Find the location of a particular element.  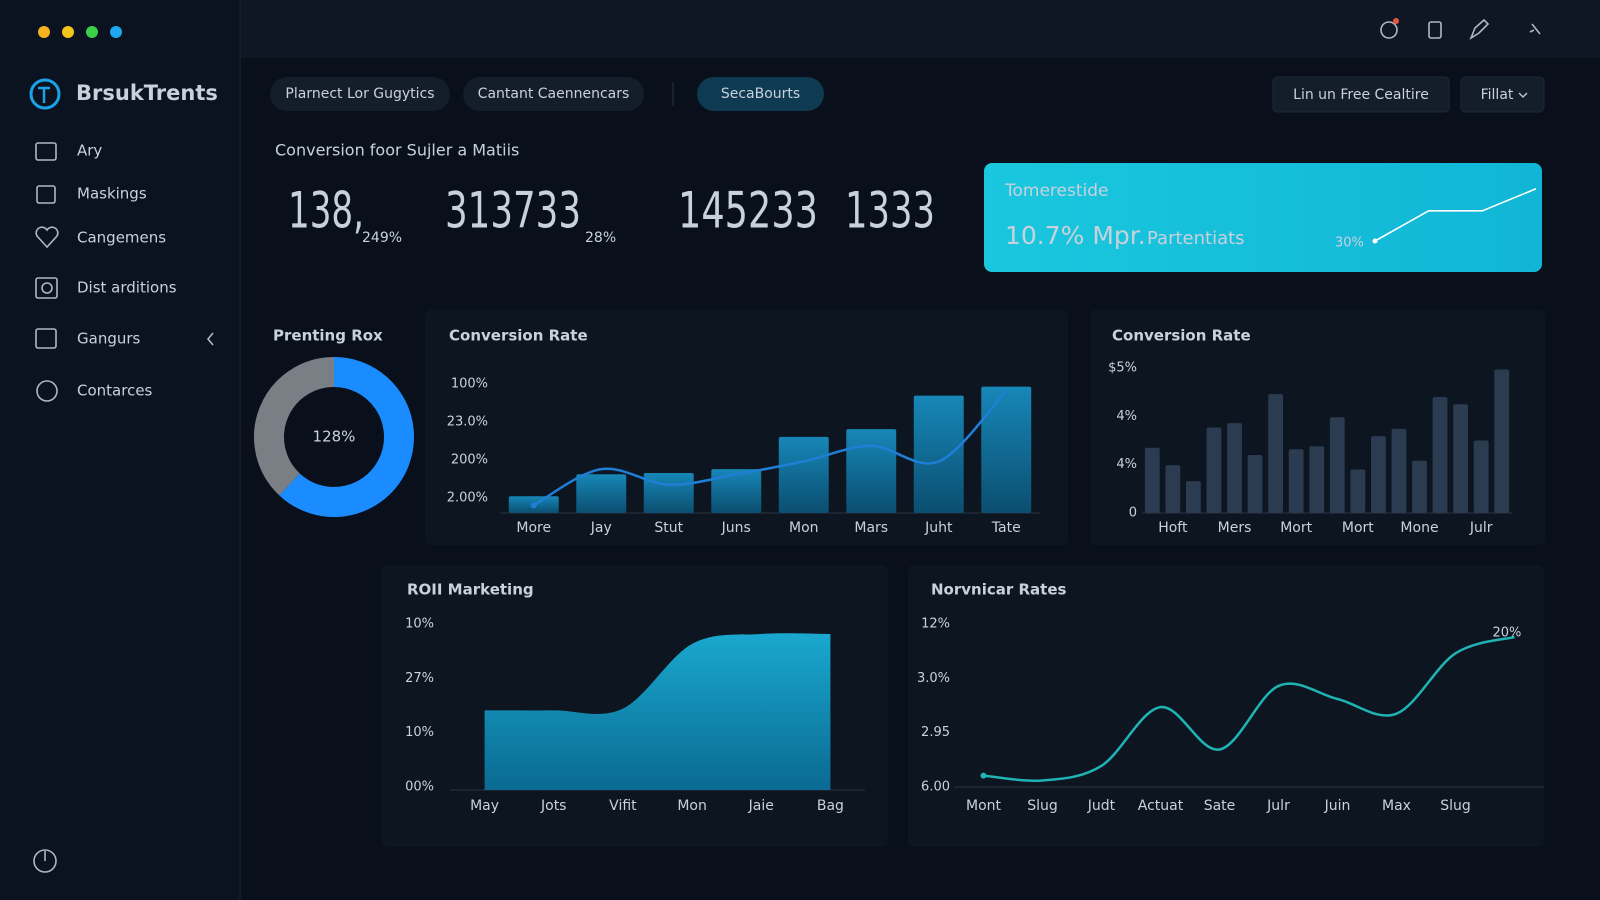

end-label: 20% is located at coordinates (1507, 633).